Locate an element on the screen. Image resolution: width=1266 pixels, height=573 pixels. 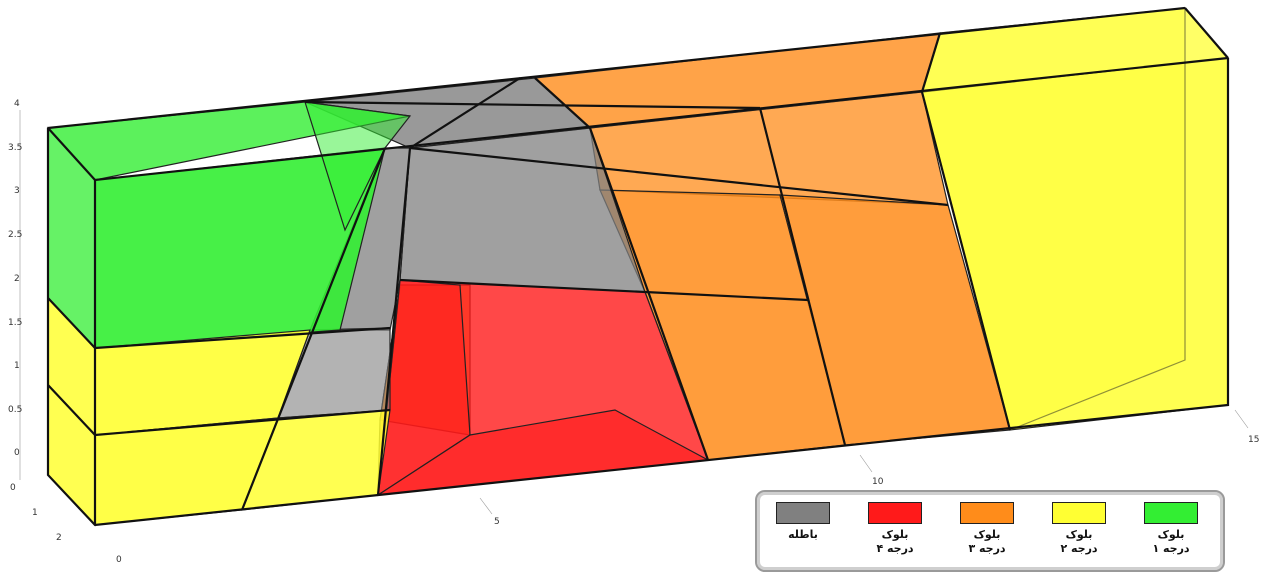
legend-item-grade1: بلوک درجه ۱ is located at coordinates (1171, 529).